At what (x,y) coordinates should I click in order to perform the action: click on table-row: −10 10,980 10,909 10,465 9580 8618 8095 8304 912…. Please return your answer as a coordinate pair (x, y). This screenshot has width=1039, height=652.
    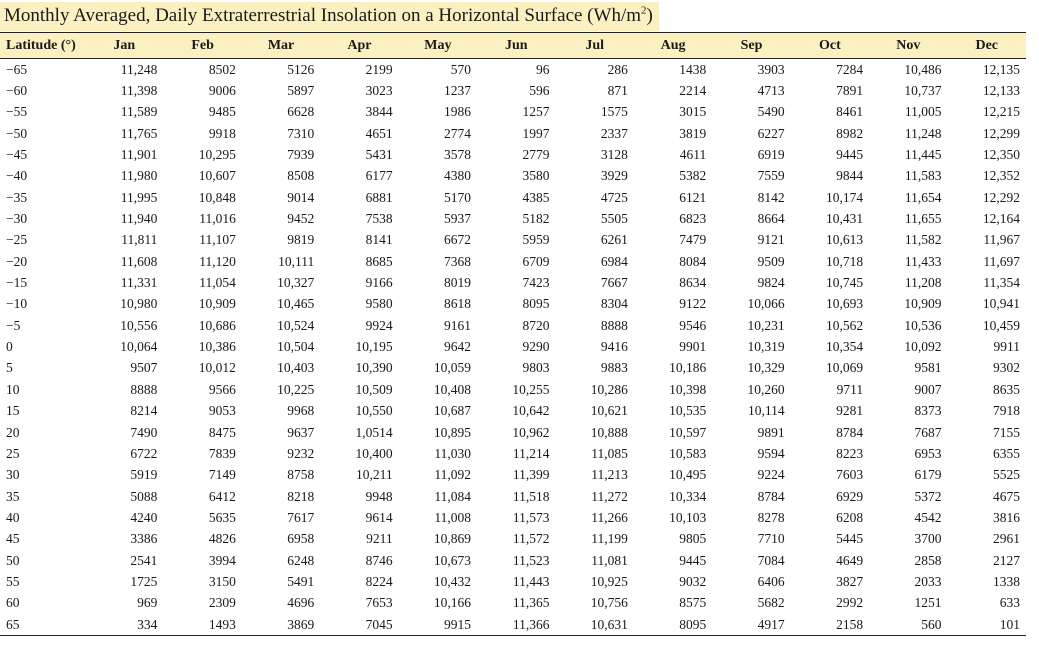
    Looking at the image, I should click on (513, 304).